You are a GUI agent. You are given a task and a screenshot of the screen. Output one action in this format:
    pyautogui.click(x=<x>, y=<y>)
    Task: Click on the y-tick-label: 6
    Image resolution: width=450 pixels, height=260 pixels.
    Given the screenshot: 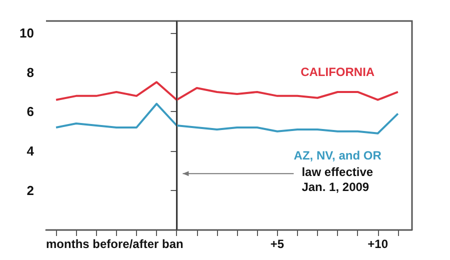 What is the action you would take?
    pyautogui.click(x=30, y=112)
    